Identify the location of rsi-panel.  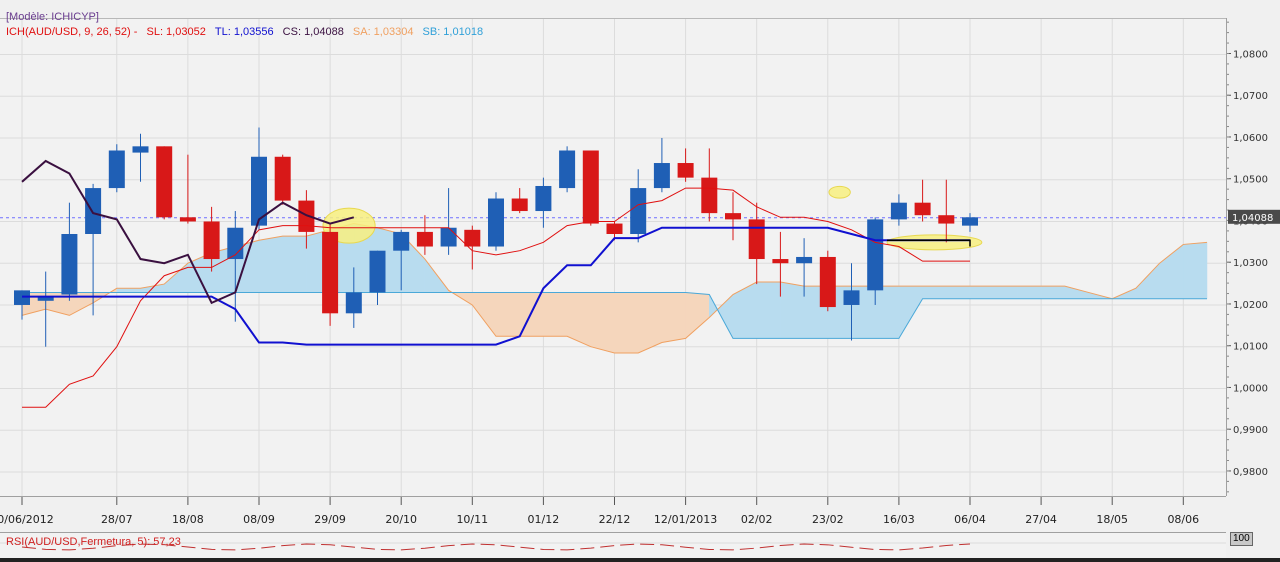
(613, 546).